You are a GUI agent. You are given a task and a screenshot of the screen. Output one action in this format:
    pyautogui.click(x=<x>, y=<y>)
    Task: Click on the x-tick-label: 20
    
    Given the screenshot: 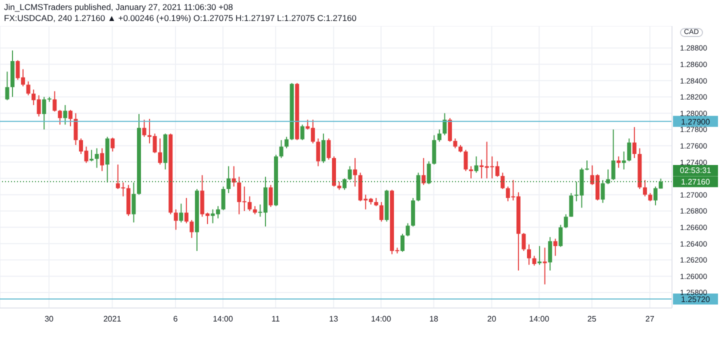 What is the action you would take?
    pyautogui.click(x=492, y=319)
    